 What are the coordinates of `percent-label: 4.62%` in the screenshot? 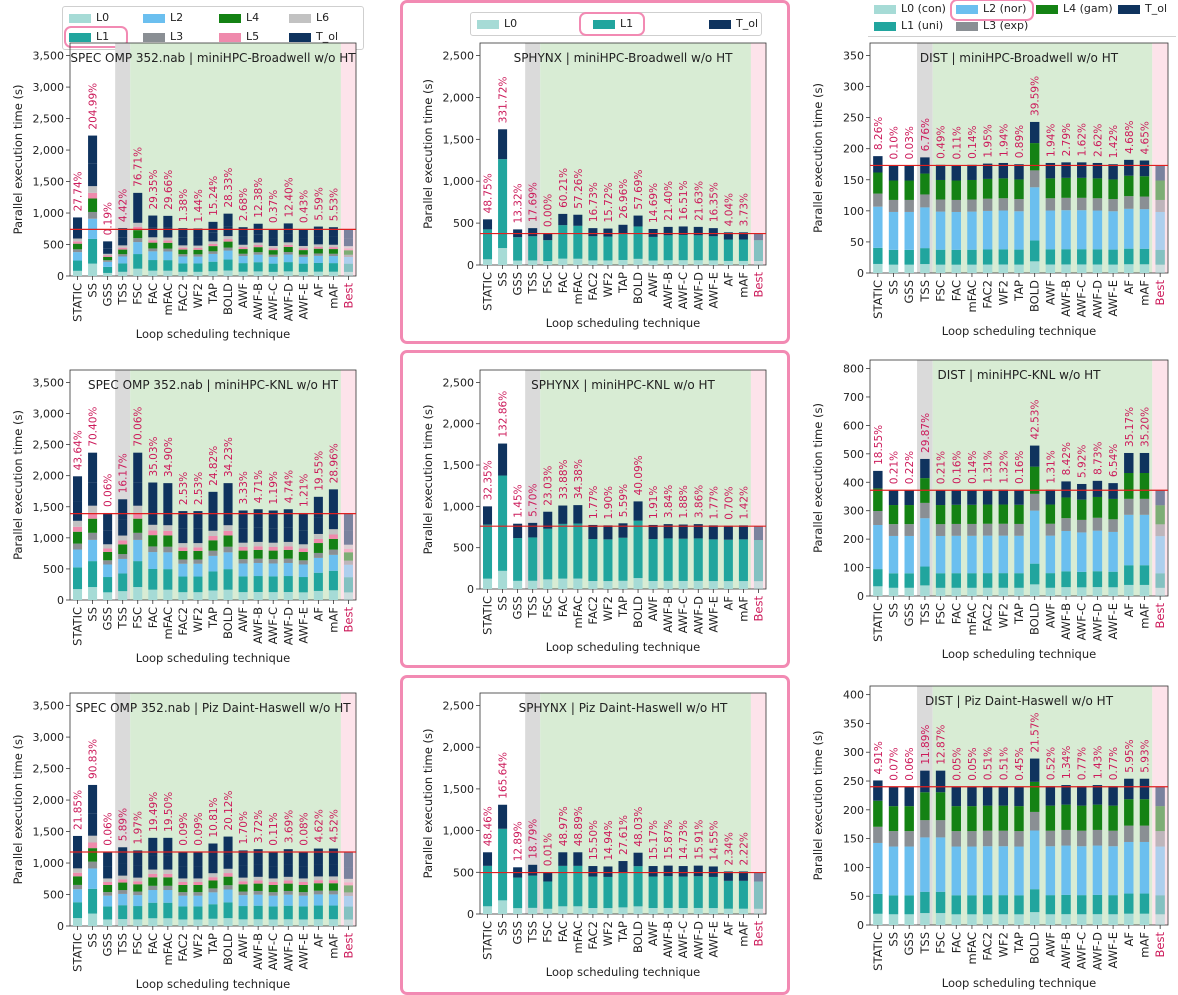 It's located at (319, 825).